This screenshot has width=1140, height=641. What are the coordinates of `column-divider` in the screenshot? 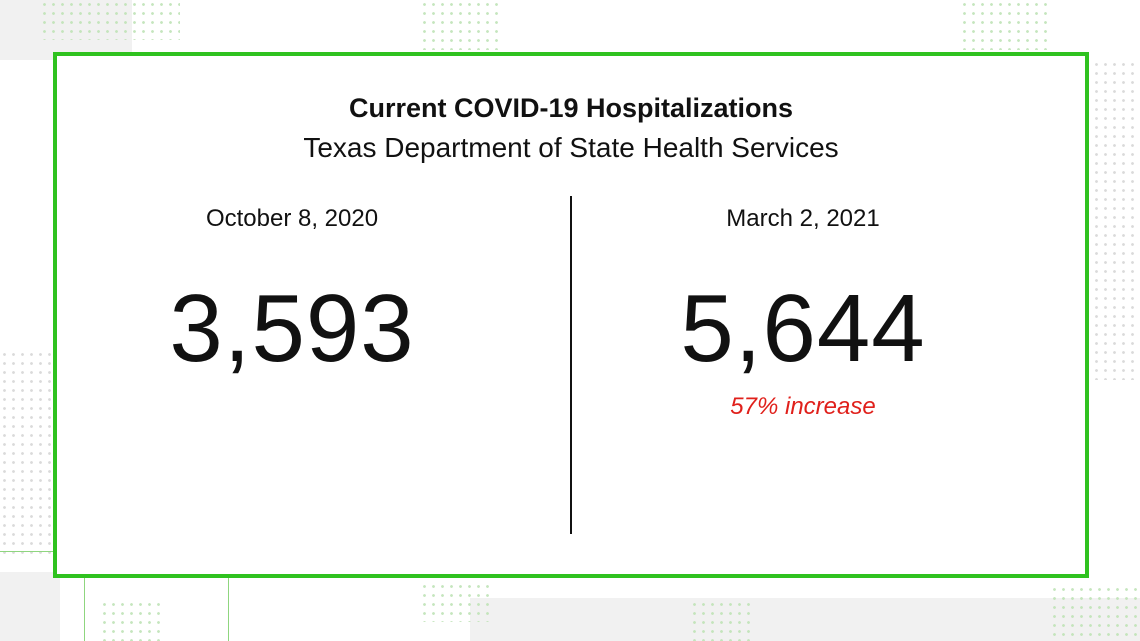 It's located at (571, 365).